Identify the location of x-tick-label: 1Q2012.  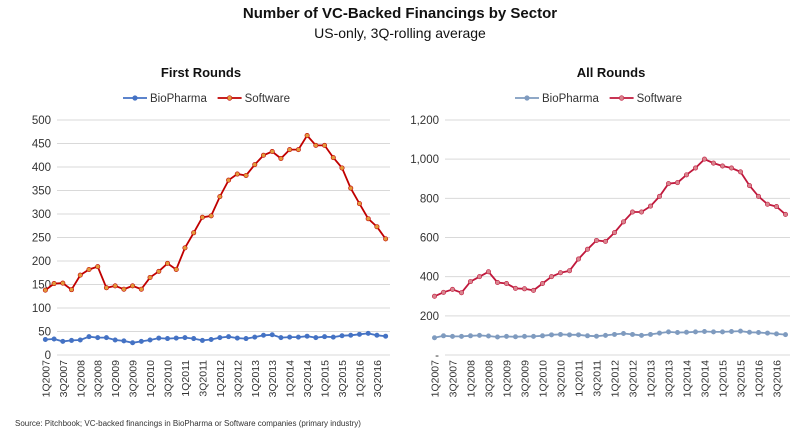
(616, 379).